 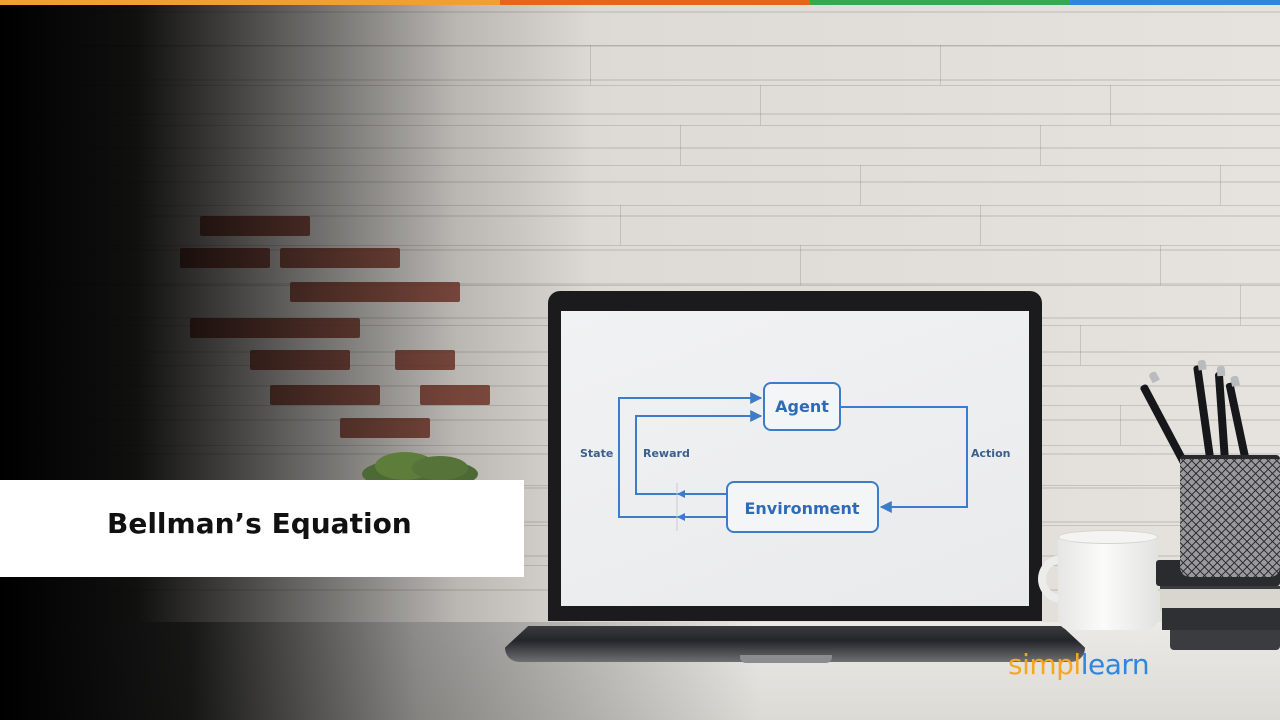 I want to click on title-banner: Bellman’s Equation, so click(x=262, y=528).